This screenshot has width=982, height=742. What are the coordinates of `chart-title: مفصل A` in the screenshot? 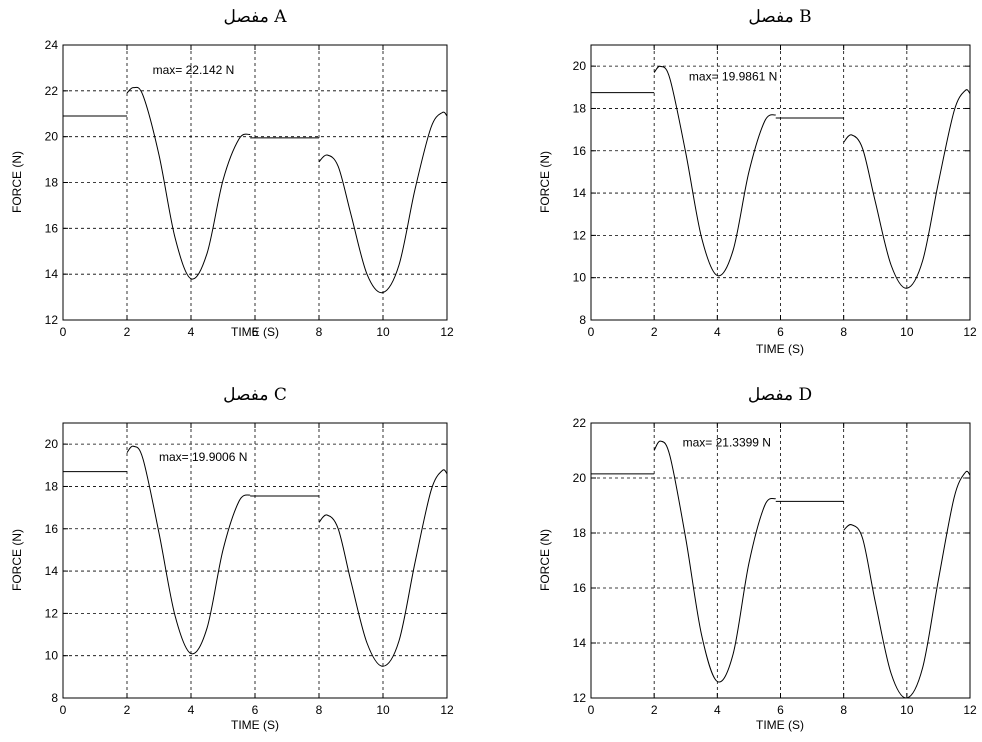 It's located at (255, 17).